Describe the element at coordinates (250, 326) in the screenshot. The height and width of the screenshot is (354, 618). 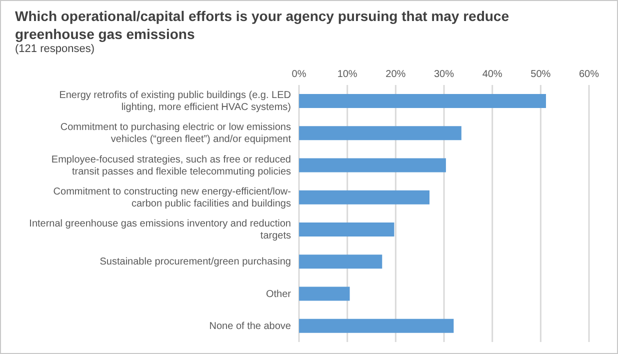
I see `y-tick-label: None of the above` at that location.